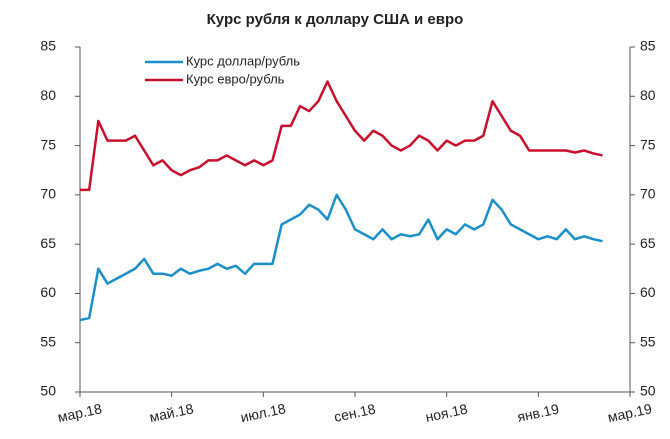  Describe the element at coordinates (335, 19) in the screenshot. I see `chart-title: Курс рубля к доллару США и евро` at that location.